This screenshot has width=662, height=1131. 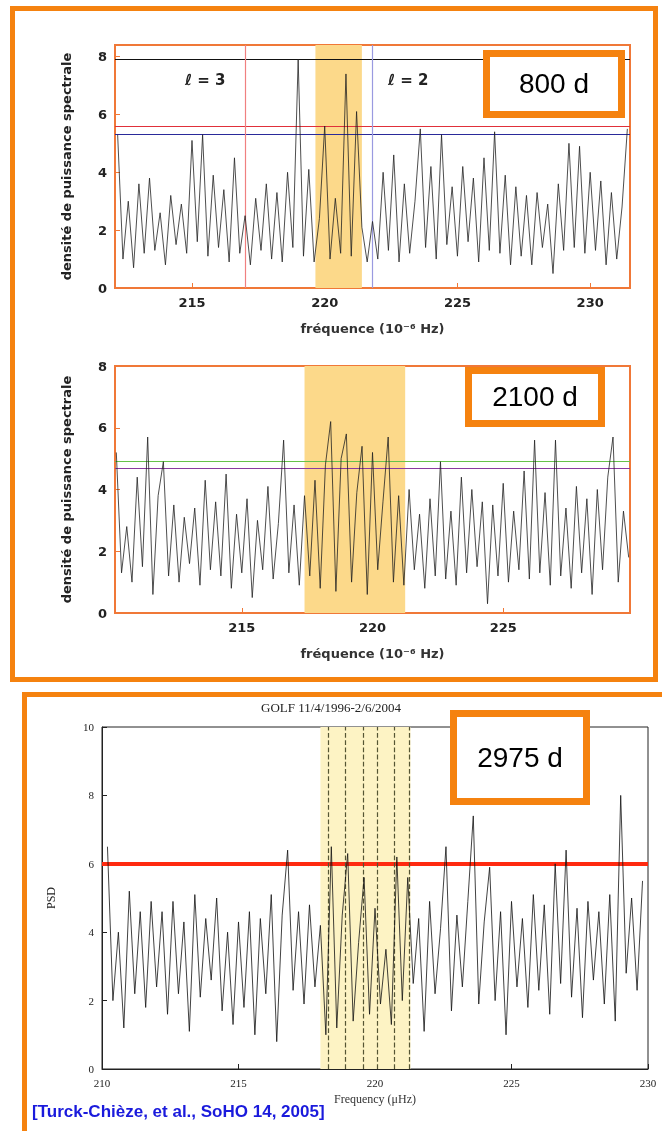 What do you see at coordinates (554, 84) in the screenshot?
I see `label-box: 800 d` at bounding box center [554, 84].